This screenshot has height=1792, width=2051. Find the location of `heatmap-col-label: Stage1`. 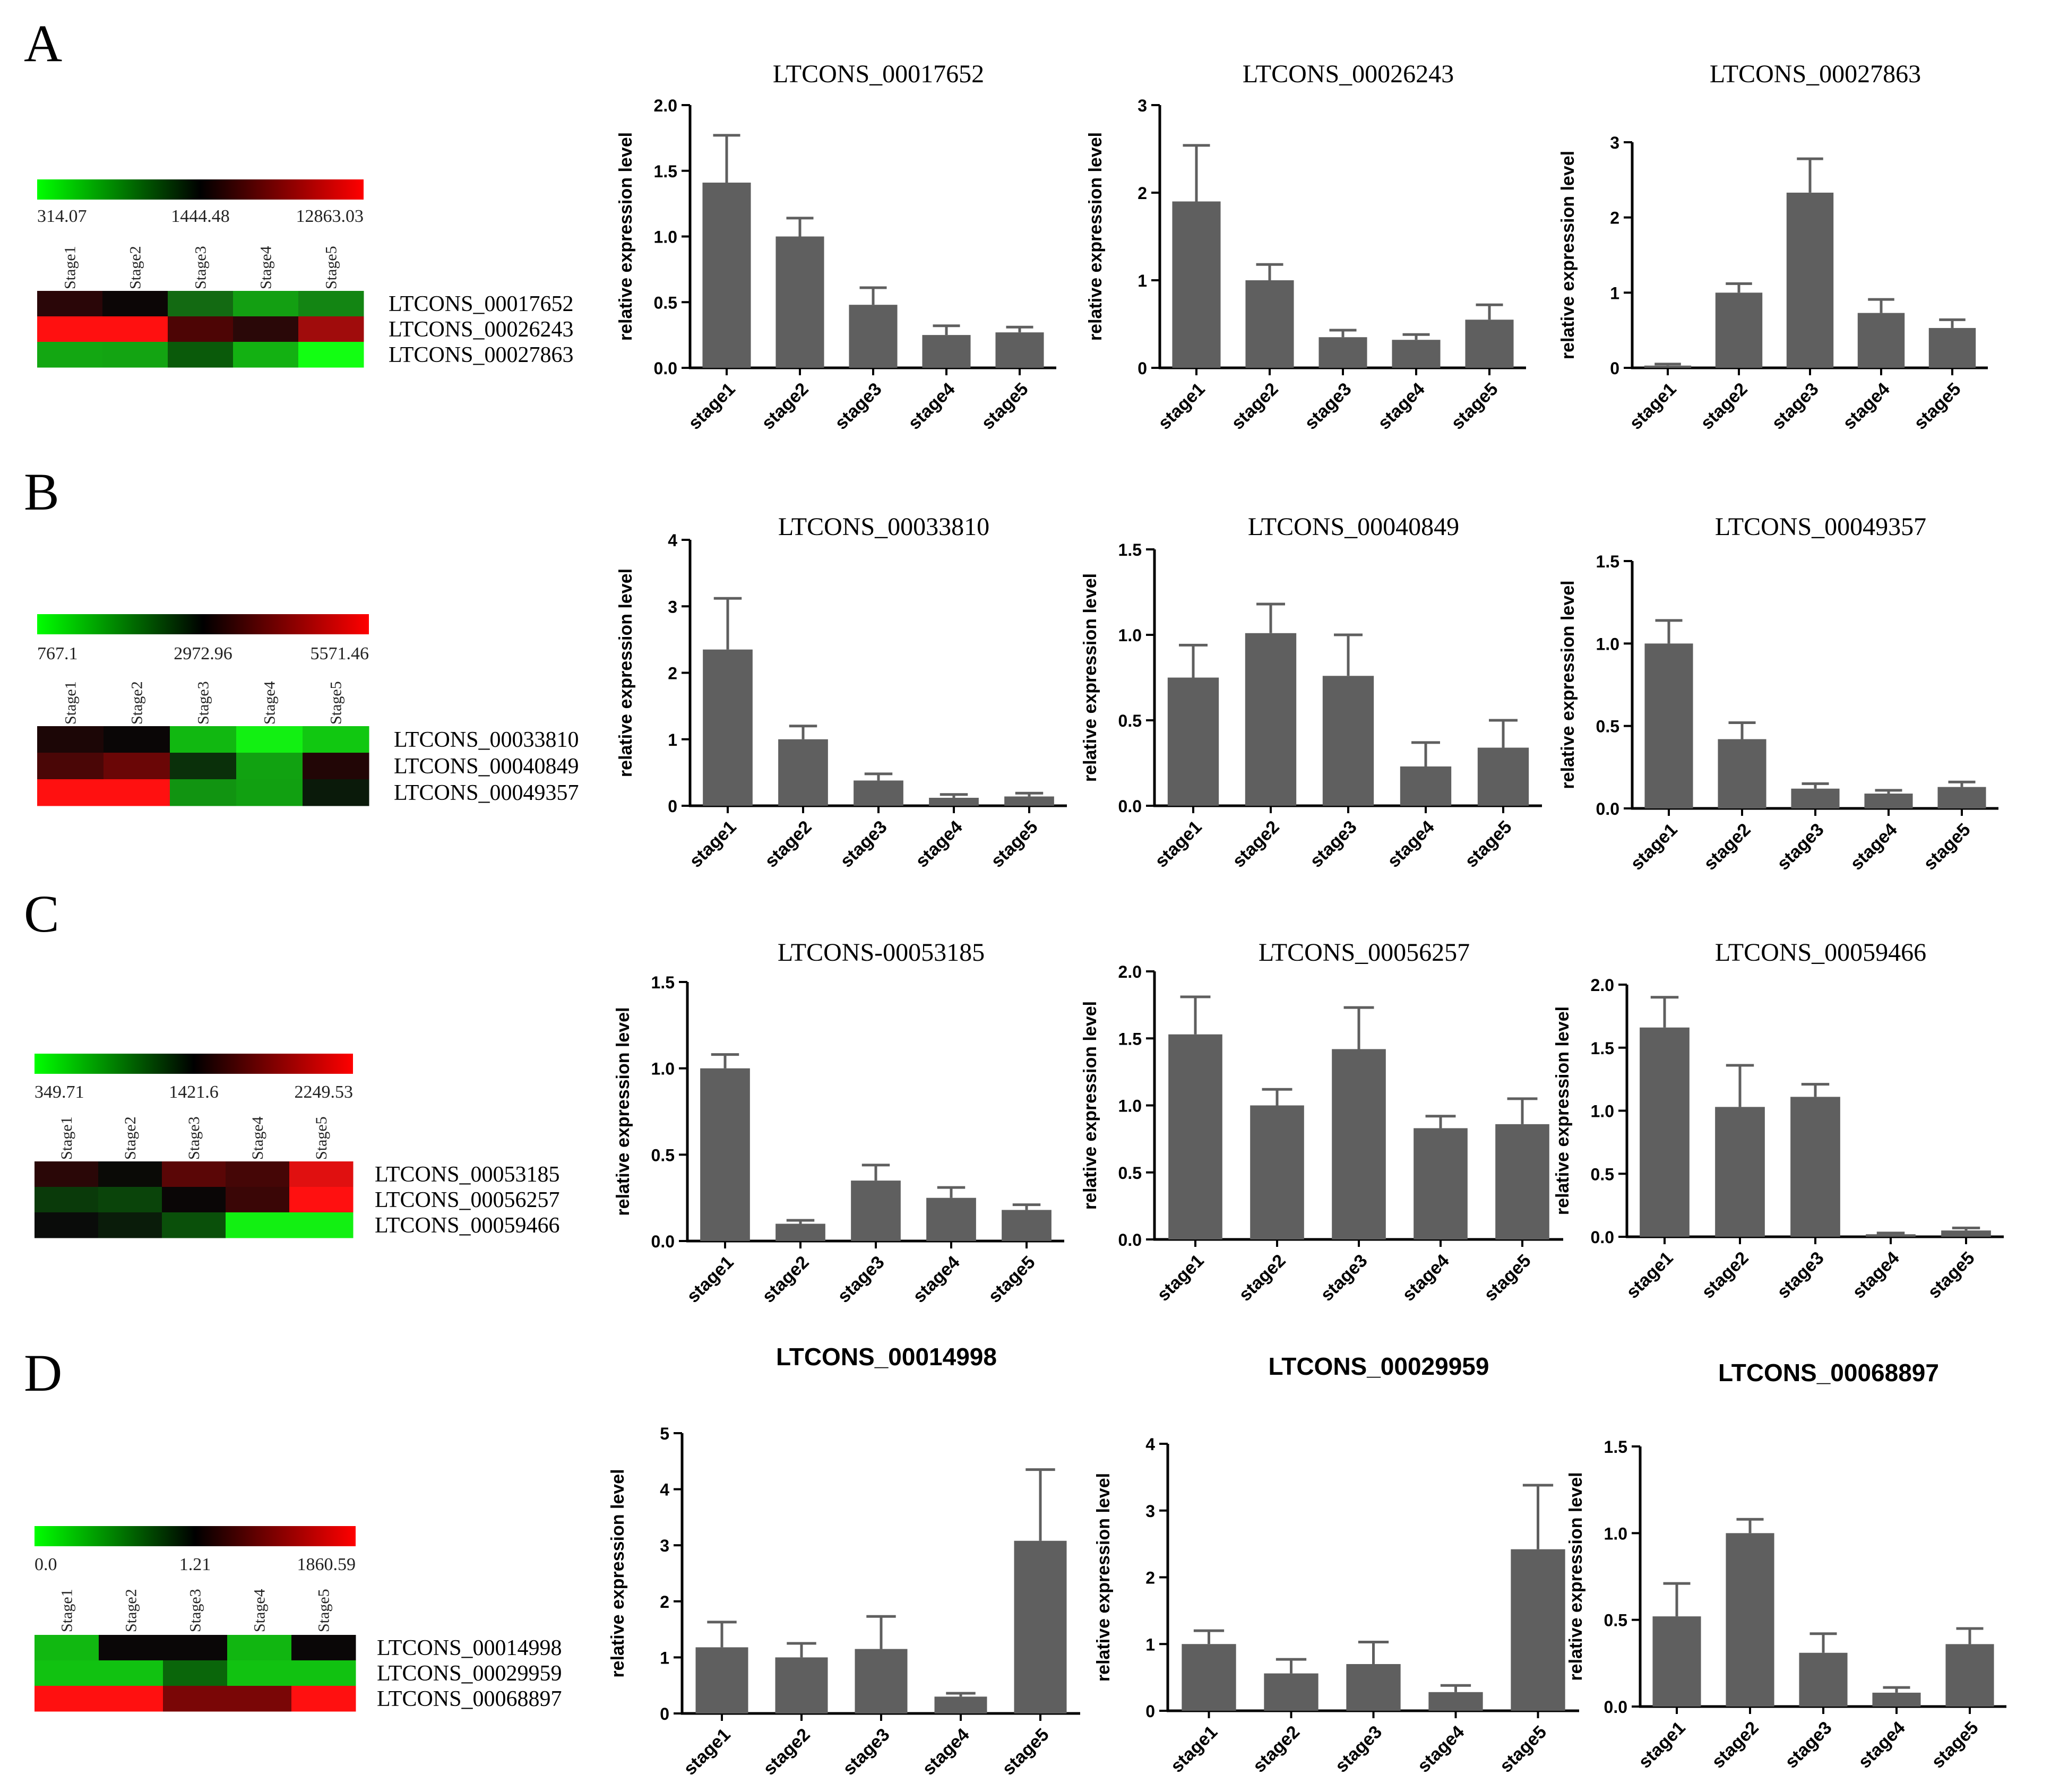

heatmap-col-label: Stage1 is located at coordinates (71, 267).